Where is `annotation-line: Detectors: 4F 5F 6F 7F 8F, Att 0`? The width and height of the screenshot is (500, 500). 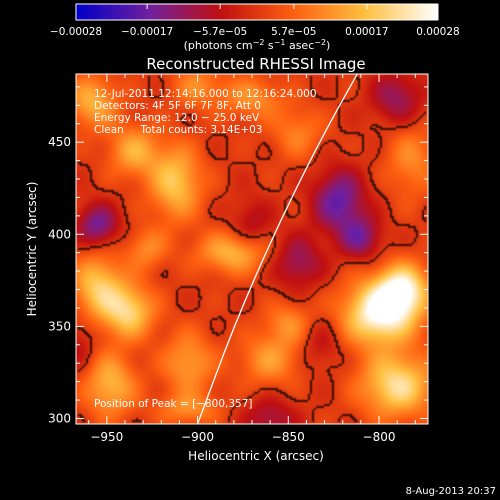
annotation-line: Detectors: 4F 5F 6F 7F 8F, Att 0 is located at coordinates (177, 106).